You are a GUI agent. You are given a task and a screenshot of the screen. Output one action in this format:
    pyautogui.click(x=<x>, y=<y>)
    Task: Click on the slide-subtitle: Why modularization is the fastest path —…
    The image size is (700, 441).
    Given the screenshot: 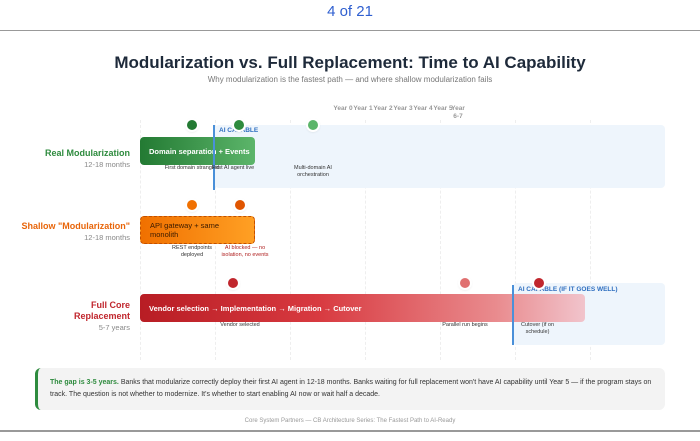 What is the action you would take?
    pyautogui.click(x=350, y=79)
    